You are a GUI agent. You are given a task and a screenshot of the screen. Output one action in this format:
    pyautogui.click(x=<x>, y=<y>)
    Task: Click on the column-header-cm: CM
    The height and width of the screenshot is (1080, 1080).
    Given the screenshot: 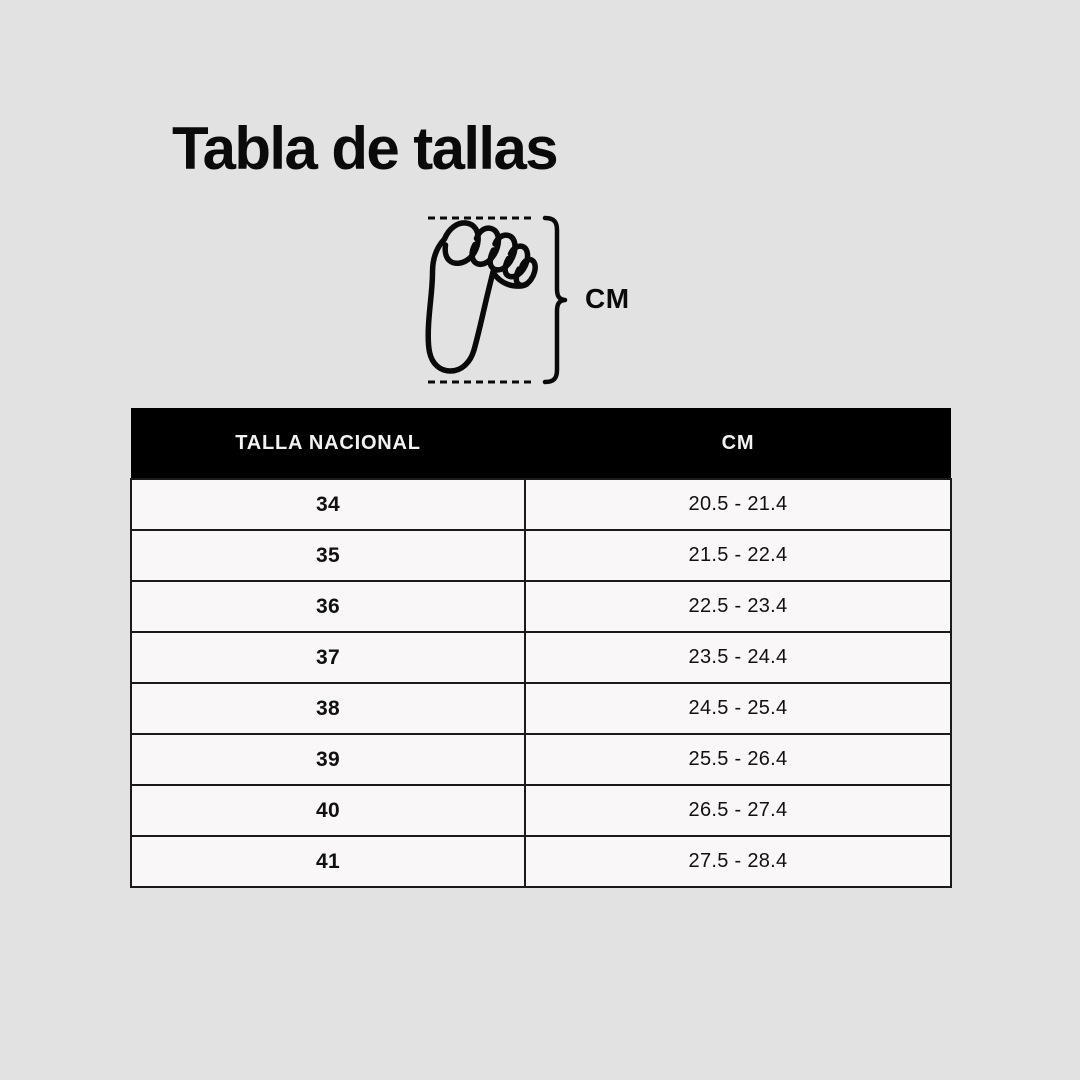 What is the action you would take?
    pyautogui.click(x=738, y=443)
    